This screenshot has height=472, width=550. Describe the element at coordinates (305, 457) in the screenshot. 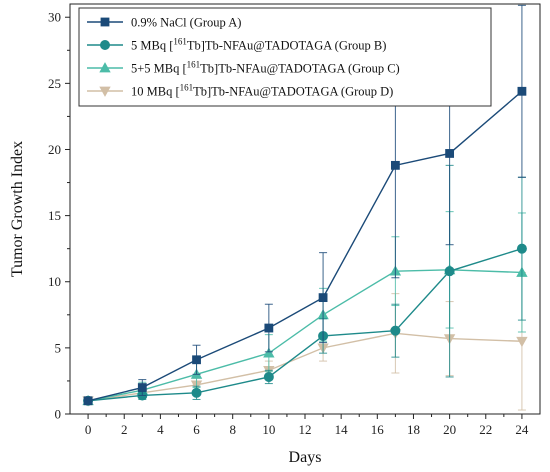

I see `x-axis-title: Days` at that location.